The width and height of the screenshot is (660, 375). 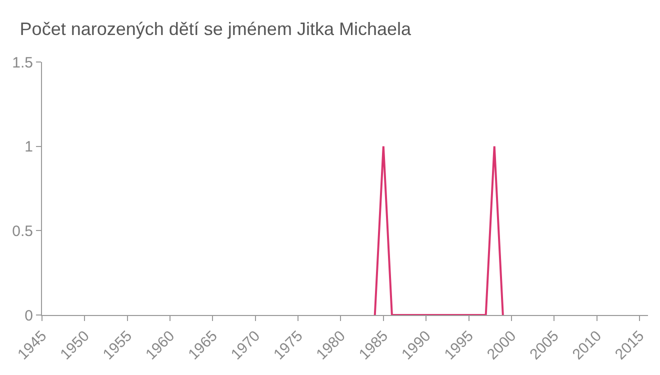 What do you see at coordinates (28, 315) in the screenshot?
I see `y-tick-label: 0` at bounding box center [28, 315].